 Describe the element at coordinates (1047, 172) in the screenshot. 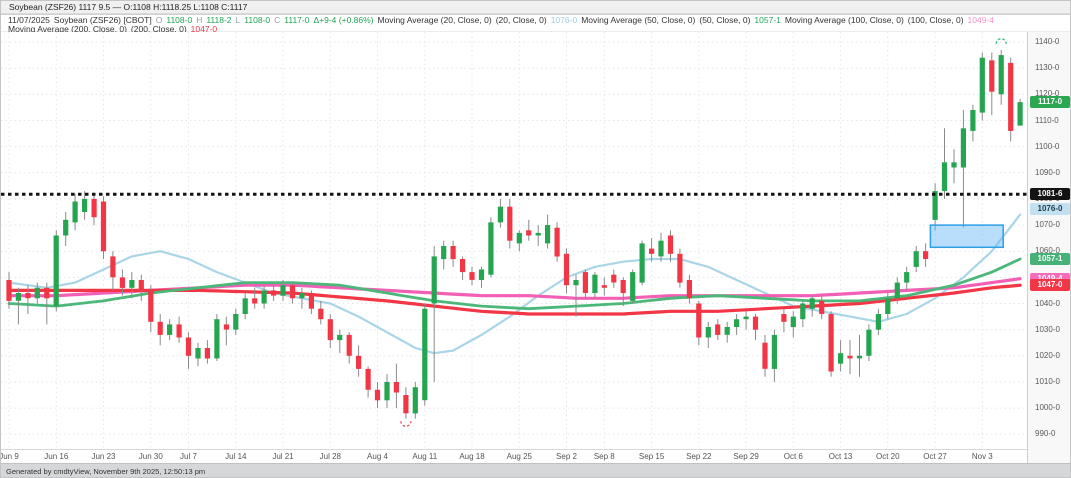

I see `price-tick-label: 1090-0` at that location.